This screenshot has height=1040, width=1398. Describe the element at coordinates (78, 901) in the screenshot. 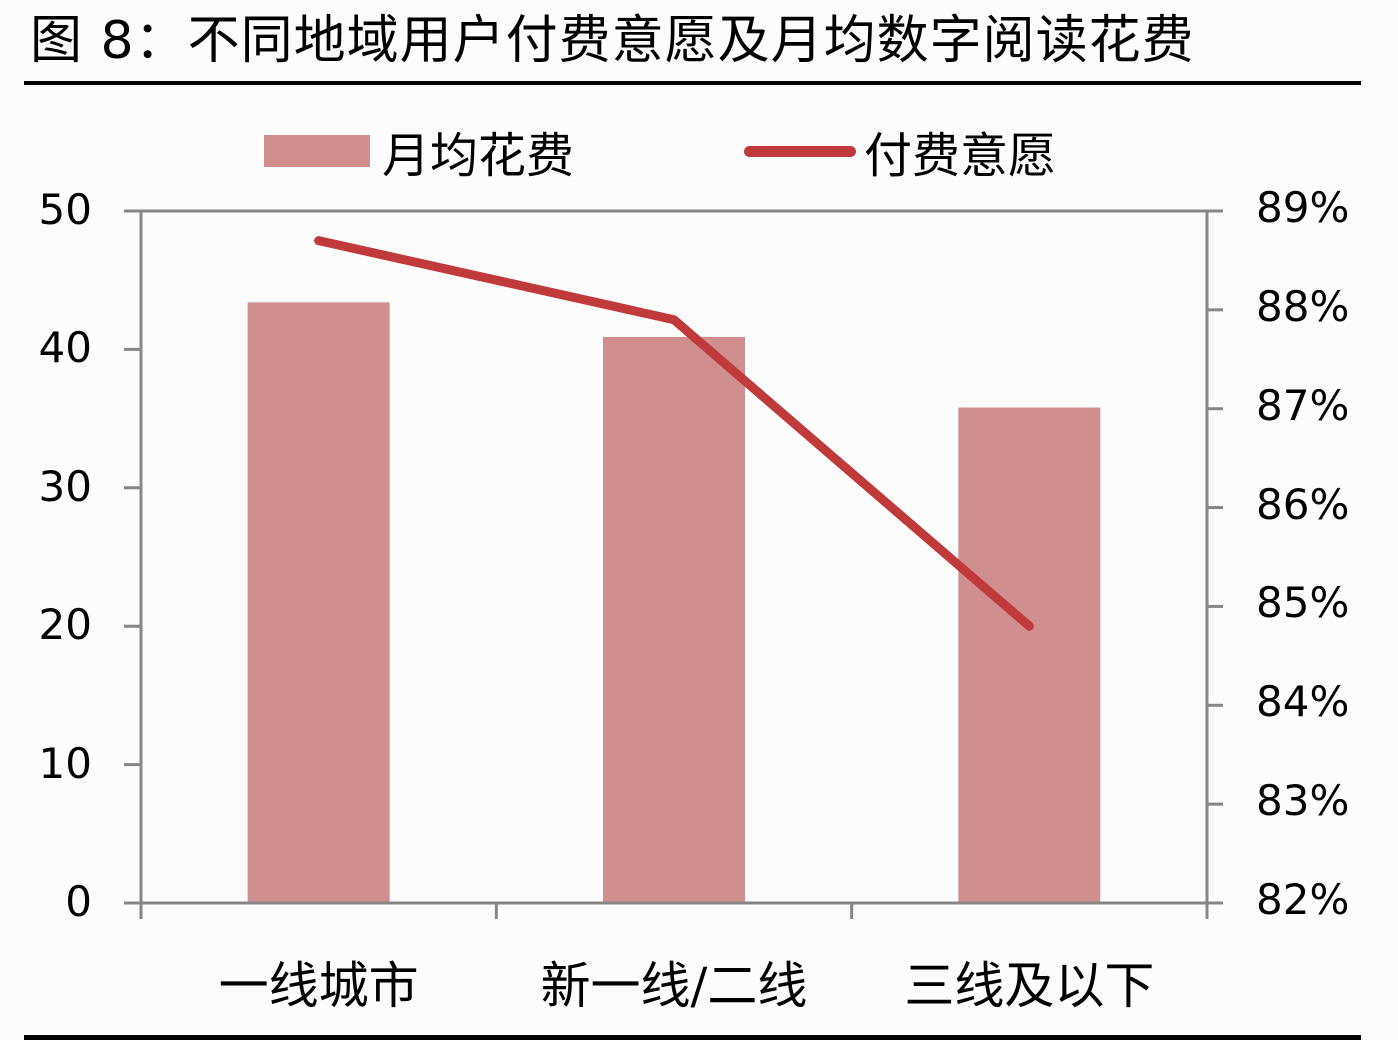

I see `left-tick-label: 0` at that location.